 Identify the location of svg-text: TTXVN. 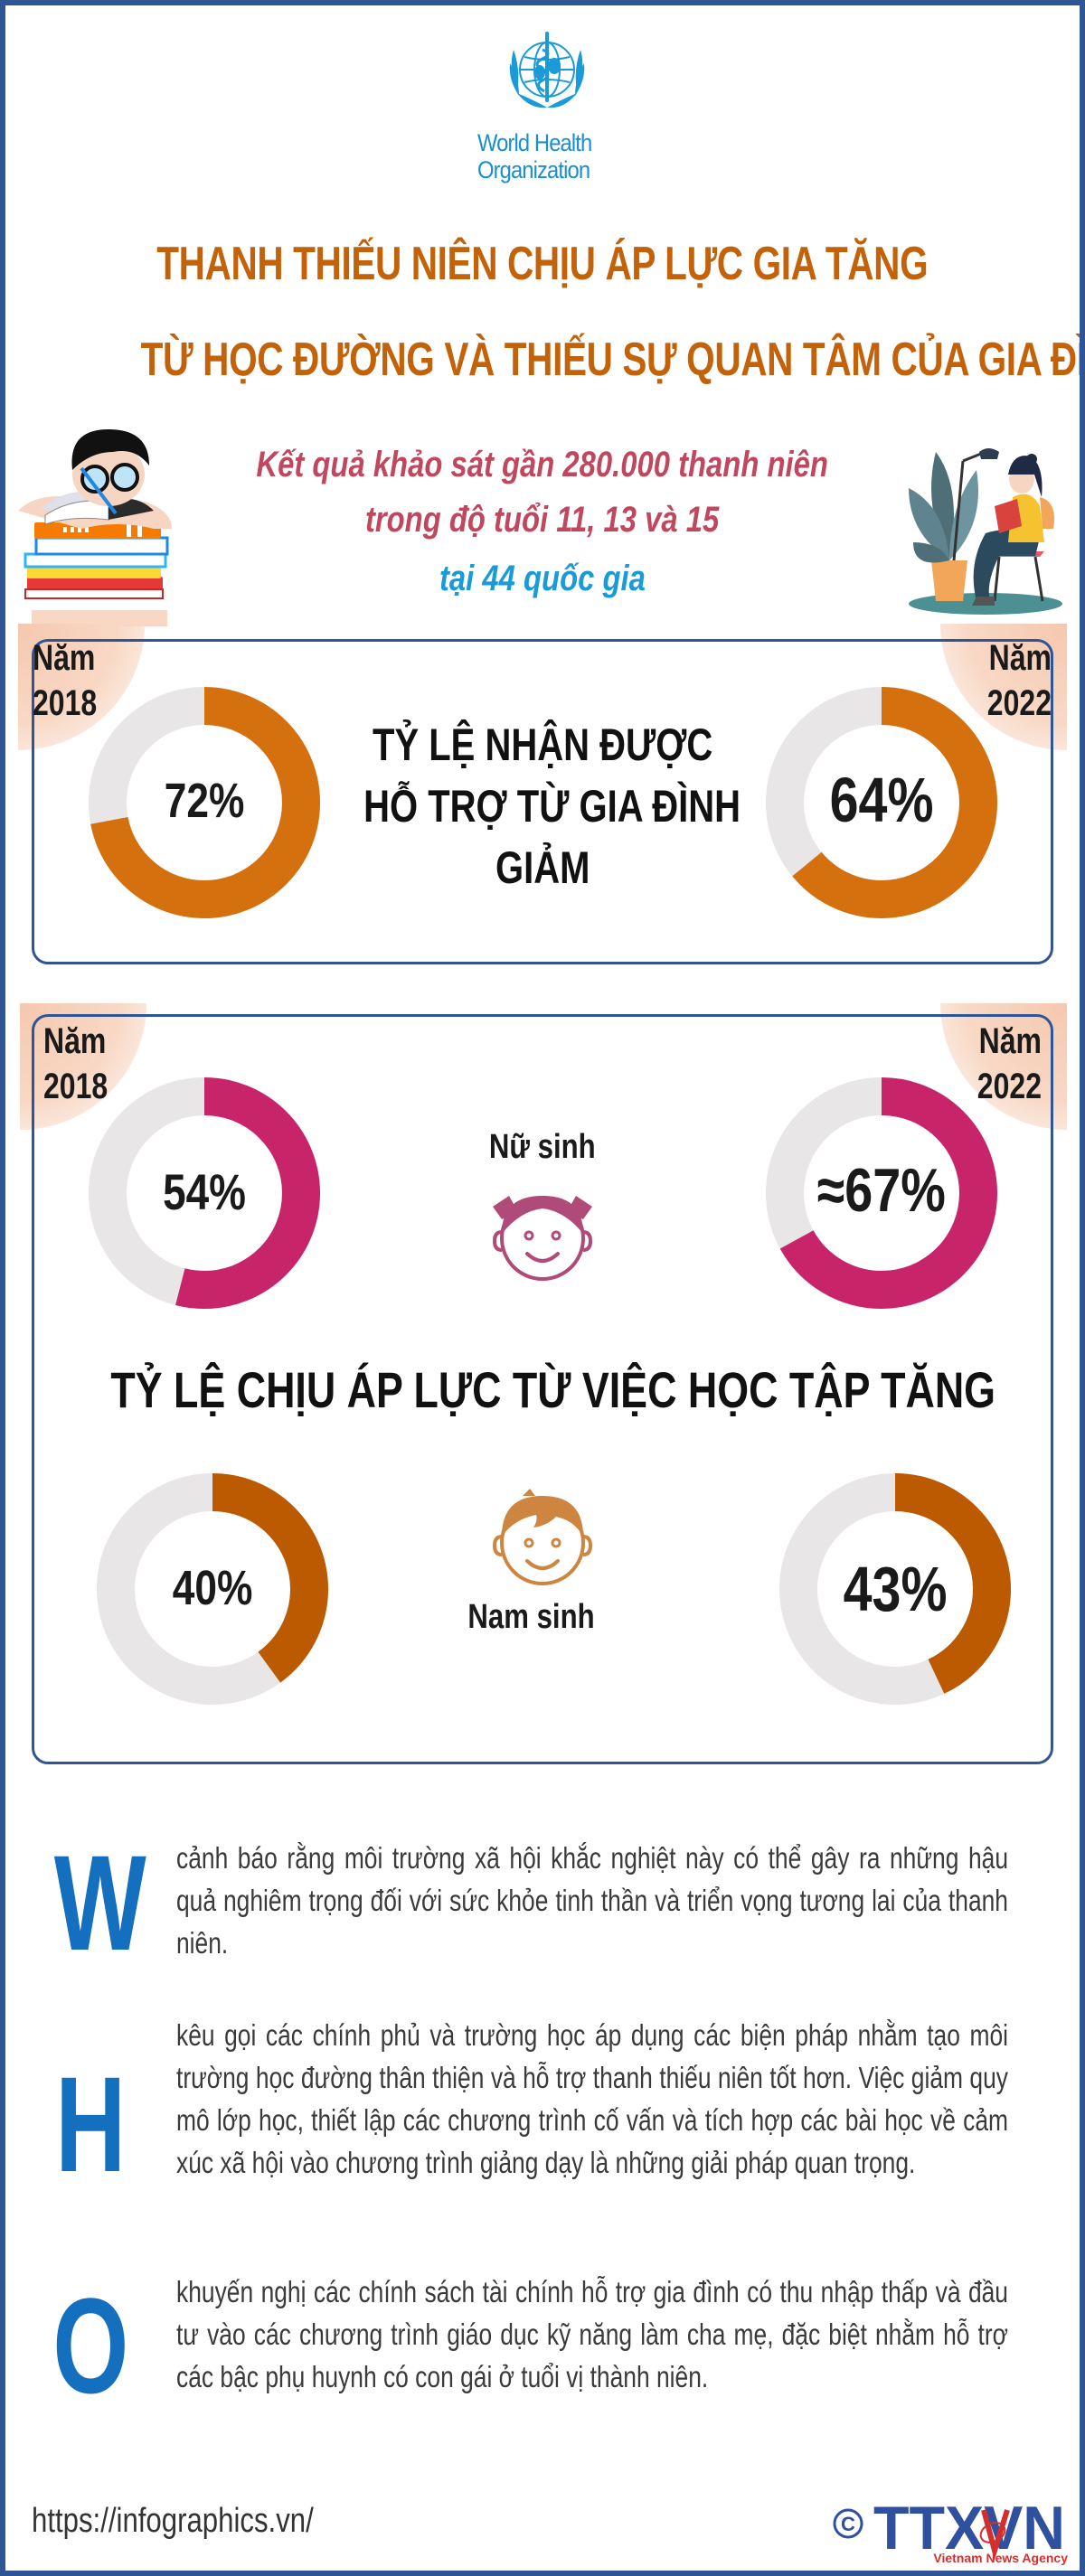
(969, 2529).